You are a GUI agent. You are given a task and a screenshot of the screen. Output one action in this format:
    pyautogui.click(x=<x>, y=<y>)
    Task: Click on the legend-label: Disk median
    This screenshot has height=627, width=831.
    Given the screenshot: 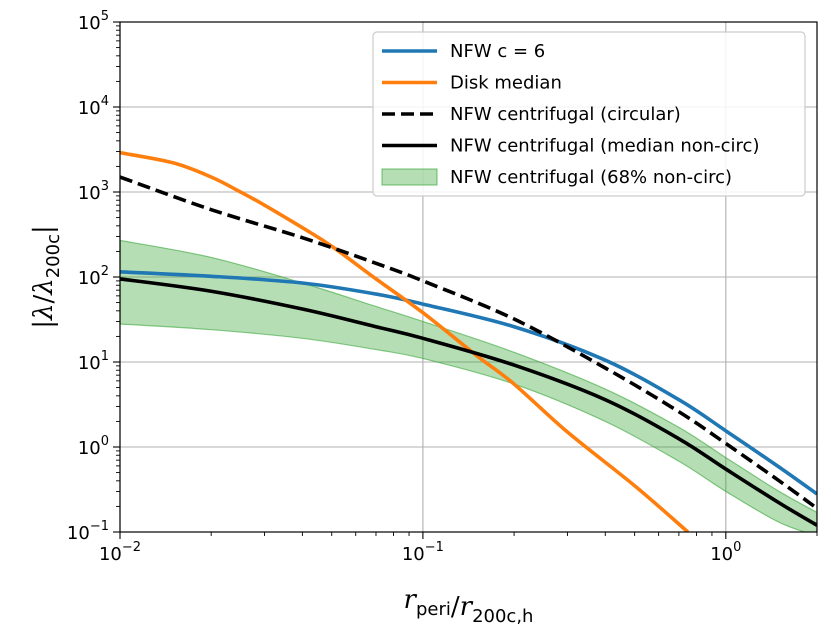 What is the action you would take?
    pyautogui.click(x=506, y=83)
    